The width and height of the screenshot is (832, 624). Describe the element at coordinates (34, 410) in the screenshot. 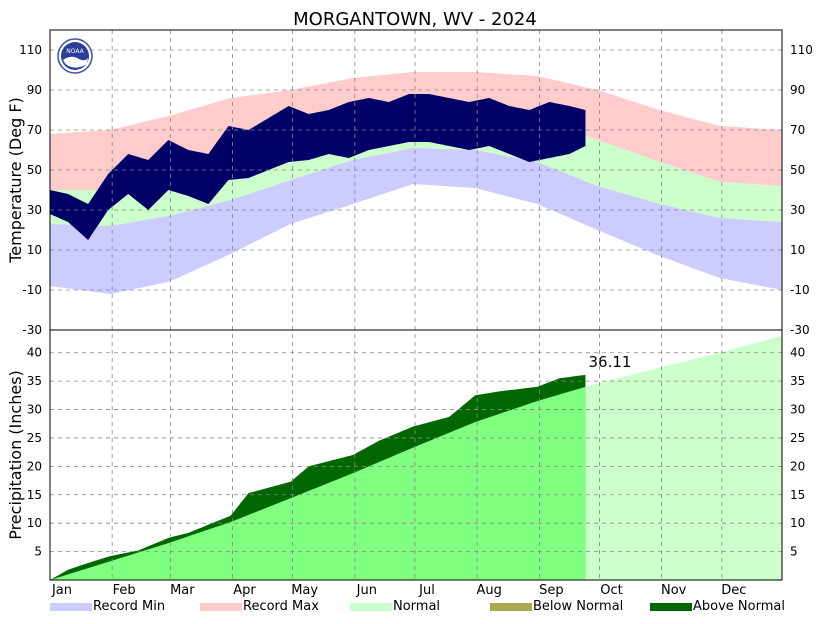

I see `precip-tick-label-left: 30` at that location.